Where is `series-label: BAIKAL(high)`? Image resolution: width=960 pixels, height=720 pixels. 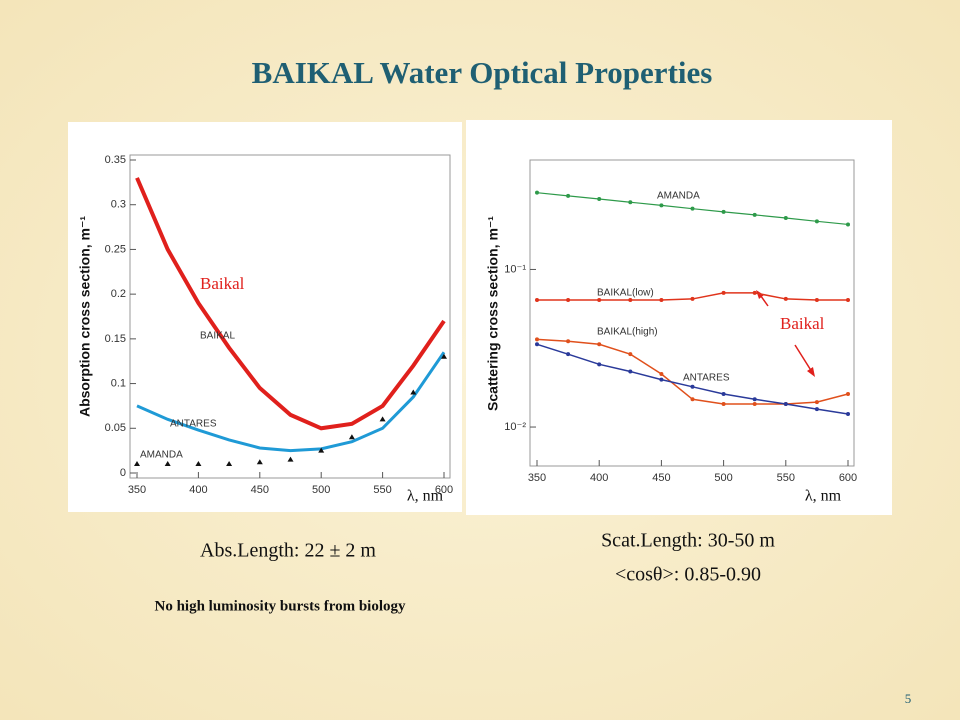
series-label: BAIKAL(high) is located at coordinates (627, 332).